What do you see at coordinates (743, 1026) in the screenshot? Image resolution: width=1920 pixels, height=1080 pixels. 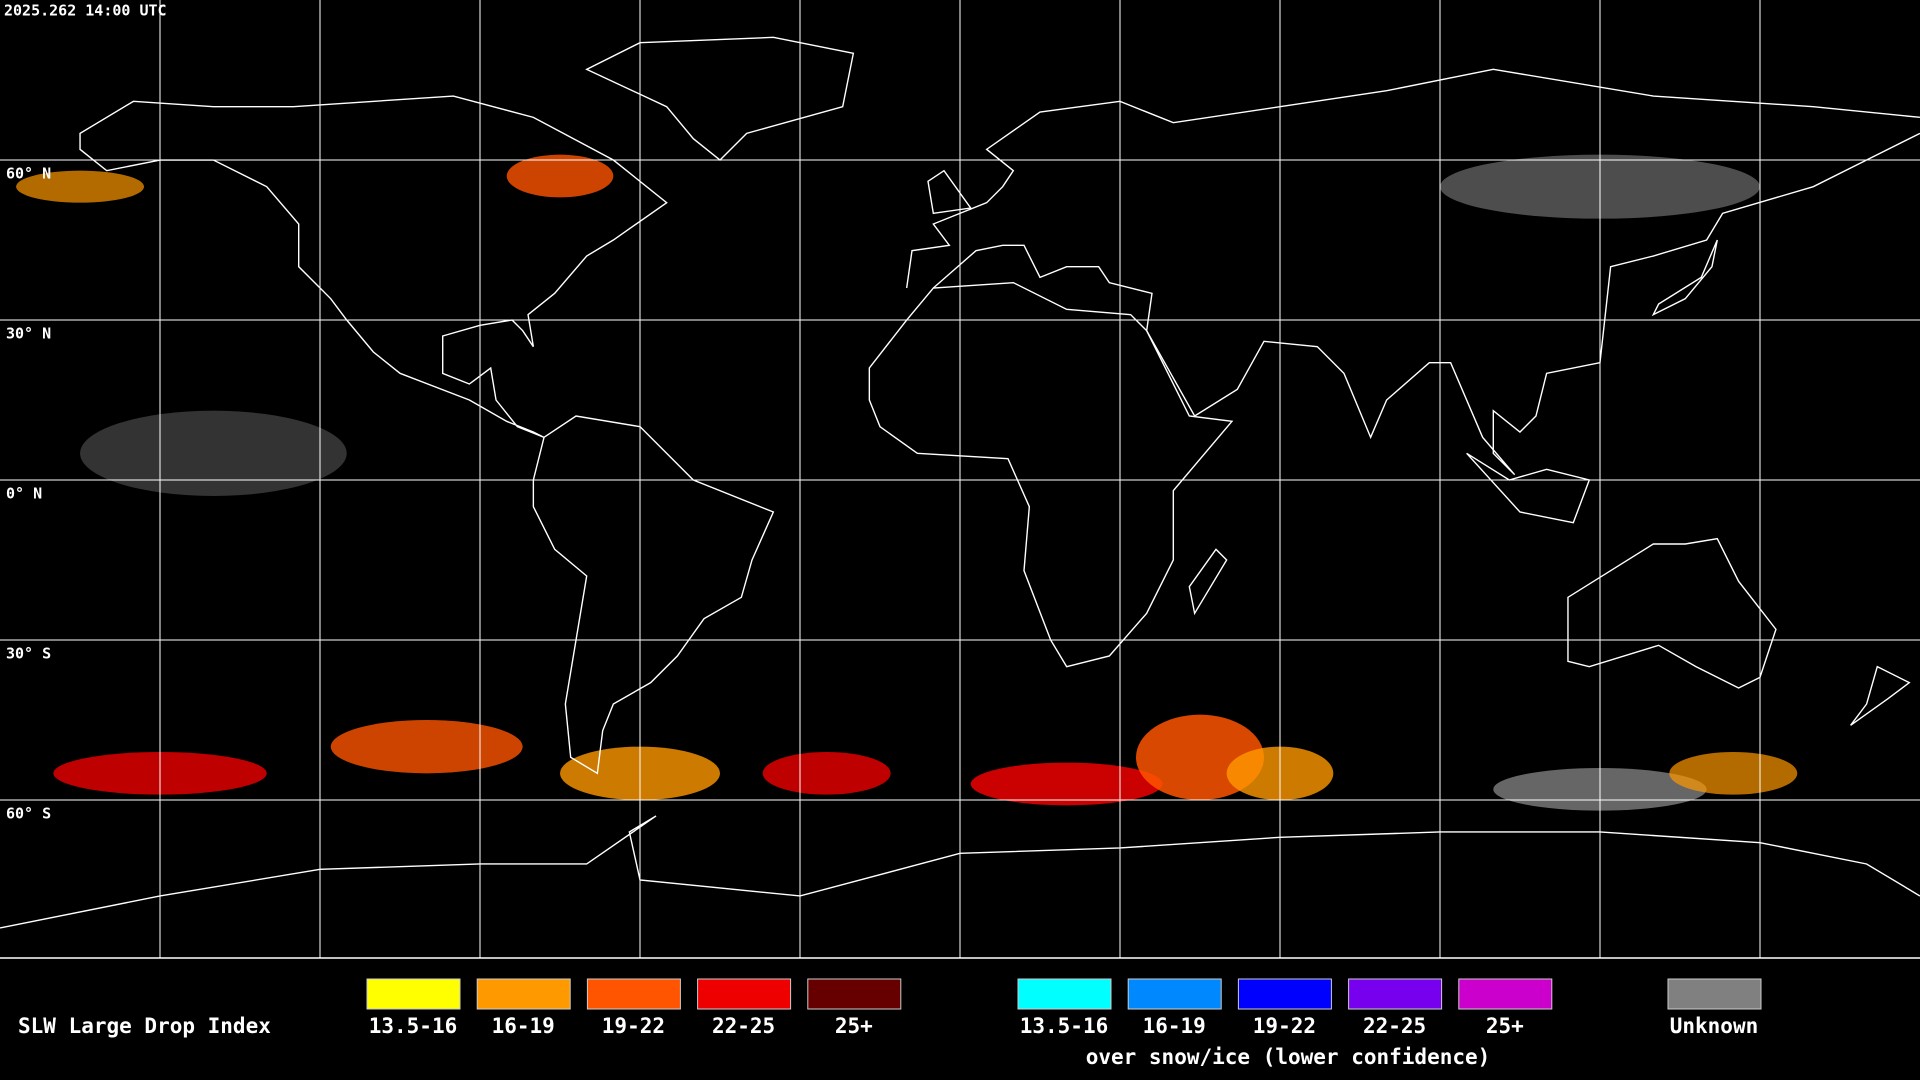 I see `legend-swatch-label: 22-25` at bounding box center [743, 1026].